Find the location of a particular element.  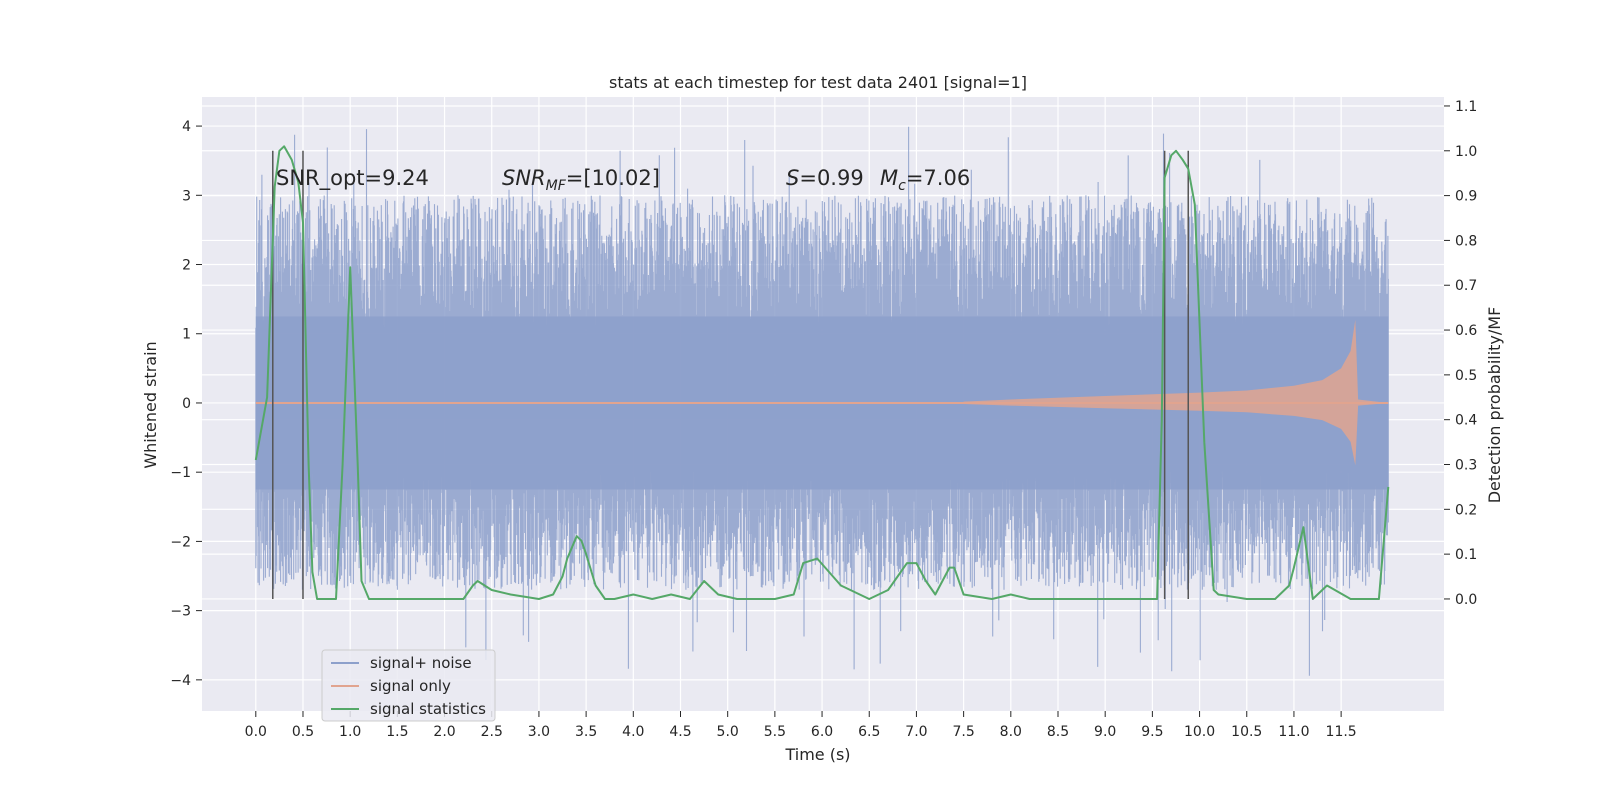

y2-tick-label: 0.7 is located at coordinates (1466, 286).